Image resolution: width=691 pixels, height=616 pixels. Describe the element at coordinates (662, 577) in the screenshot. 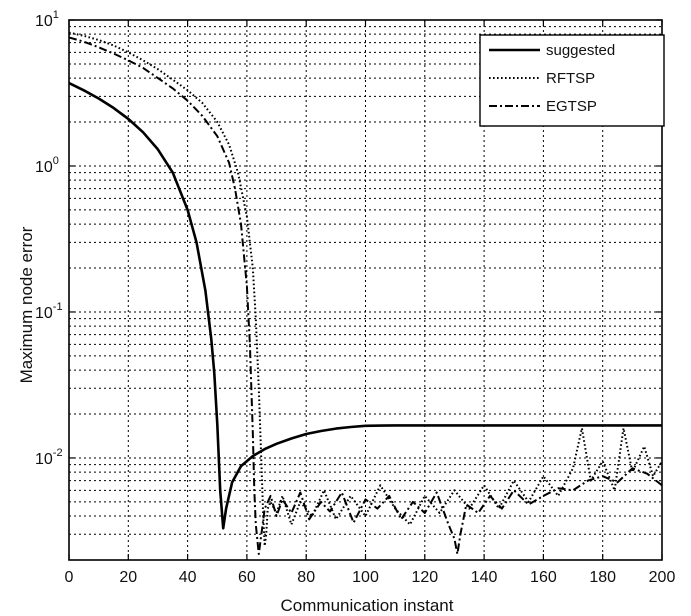

I see `x-tick-label: 200` at that location.